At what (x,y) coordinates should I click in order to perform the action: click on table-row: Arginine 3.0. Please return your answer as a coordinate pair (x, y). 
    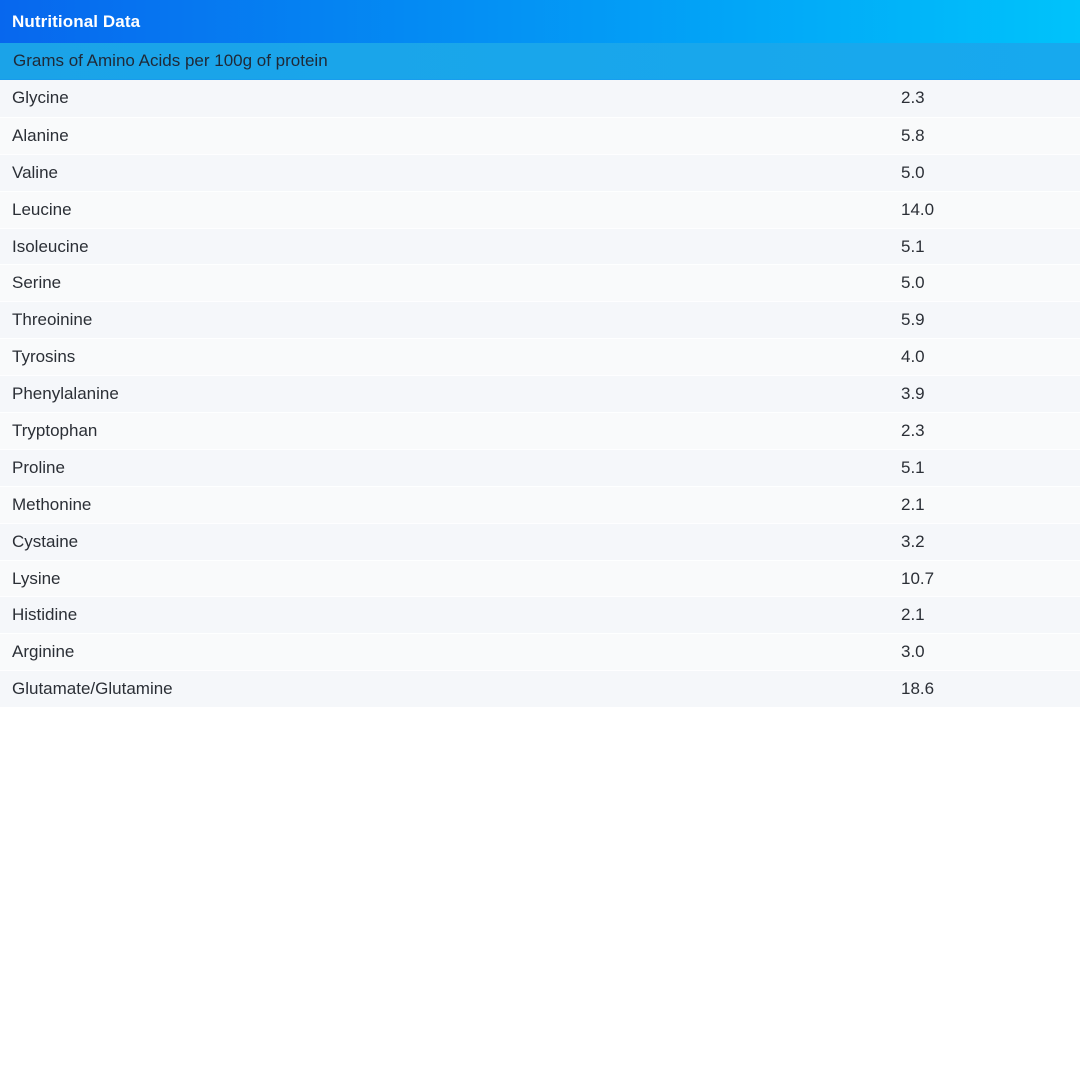
    Looking at the image, I should click on (540, 652).